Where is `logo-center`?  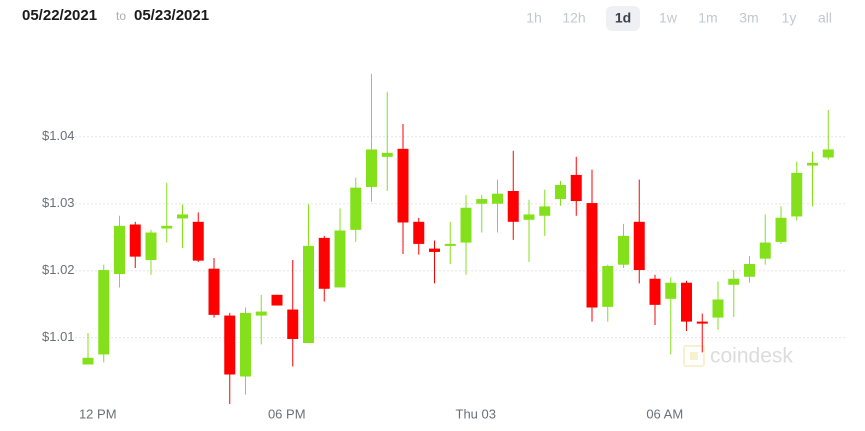
logo-center is located at coordinates (694, 356).